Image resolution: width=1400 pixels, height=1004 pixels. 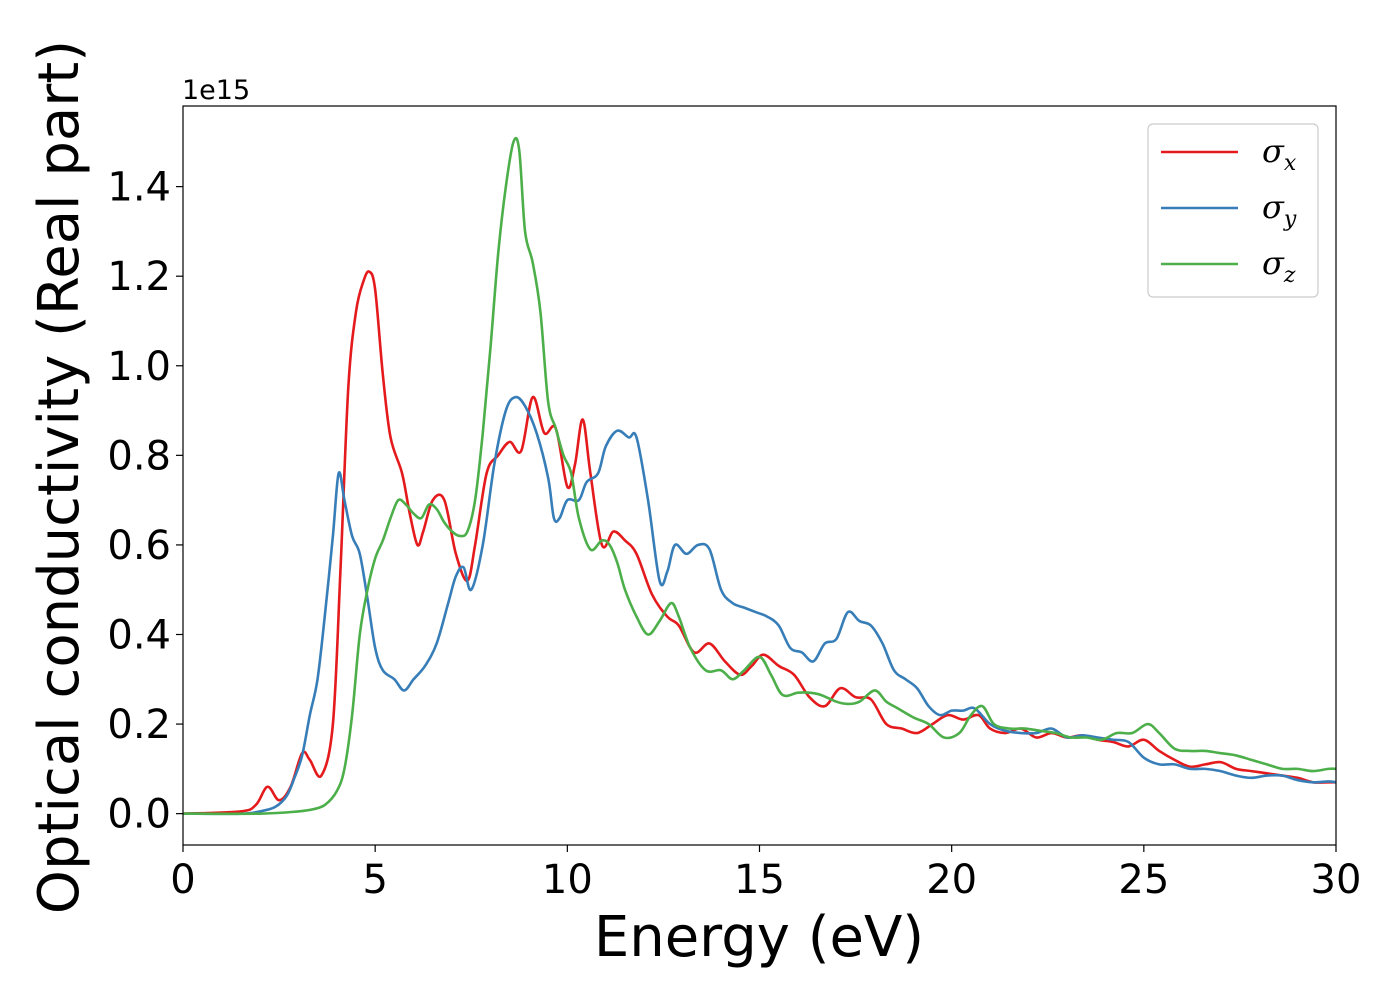 What do you see at coordinates (139, 815) in the screenshot?
I see `y-tick-label: 0.0` at bounding box center [139, 815].